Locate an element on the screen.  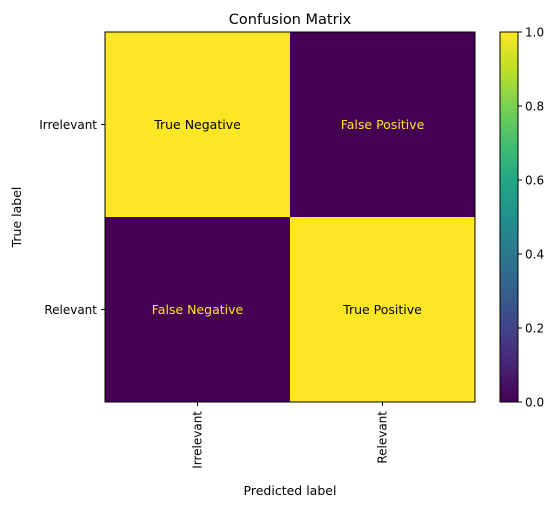
cell-label: True Negative is located at coordinates (197, 124).